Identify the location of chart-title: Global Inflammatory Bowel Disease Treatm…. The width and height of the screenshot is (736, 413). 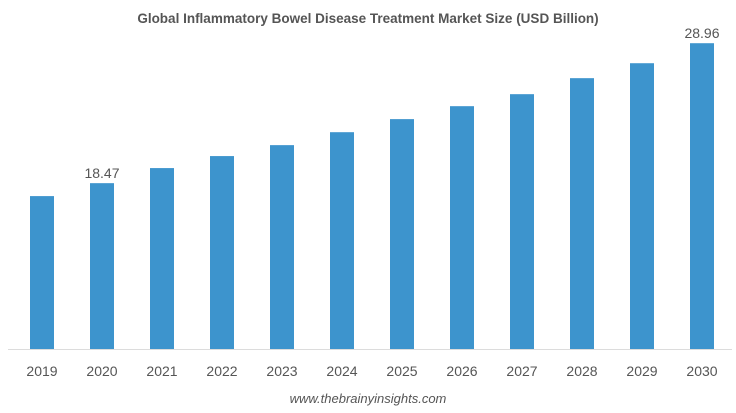
(368, 18).